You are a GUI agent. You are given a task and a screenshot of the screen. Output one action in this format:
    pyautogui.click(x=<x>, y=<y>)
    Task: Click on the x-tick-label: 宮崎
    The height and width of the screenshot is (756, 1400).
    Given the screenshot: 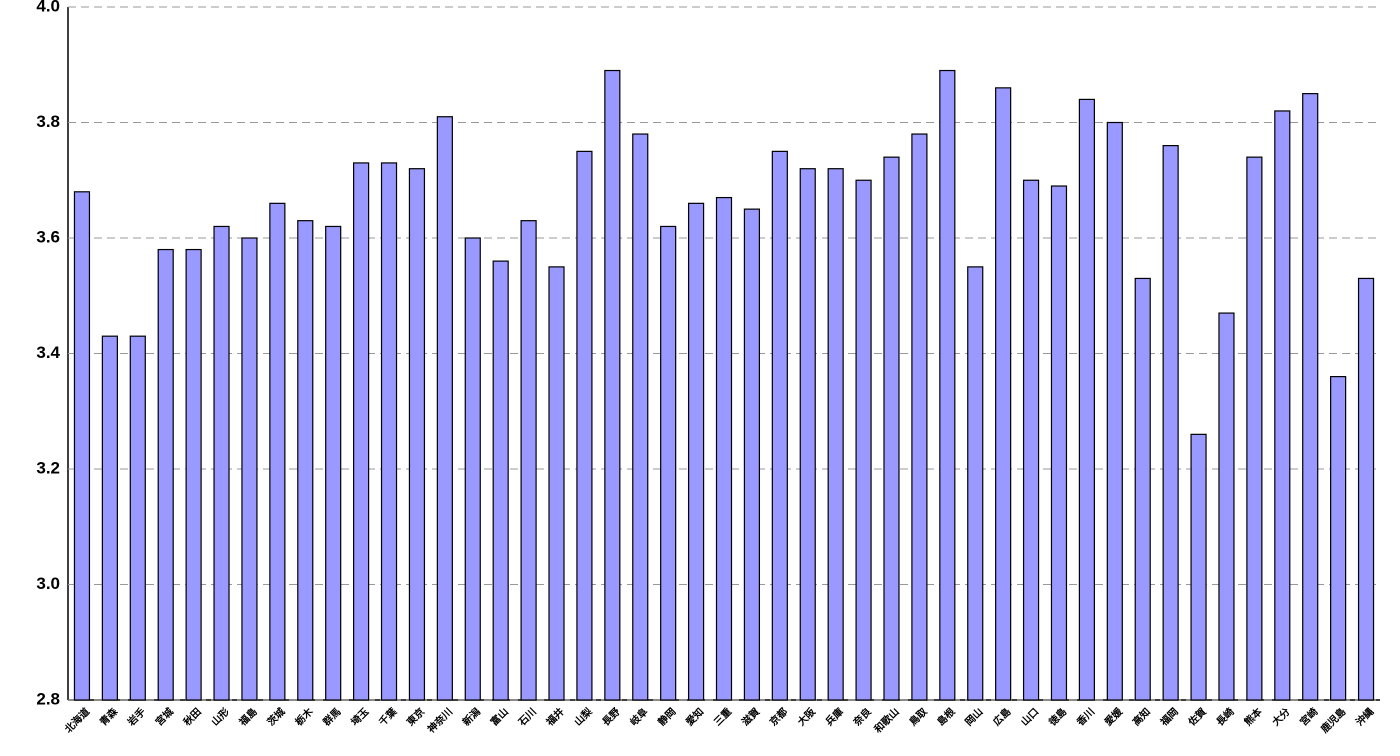 What is the action you would take?
    pyautogui.click(x=1308, y=716)
    